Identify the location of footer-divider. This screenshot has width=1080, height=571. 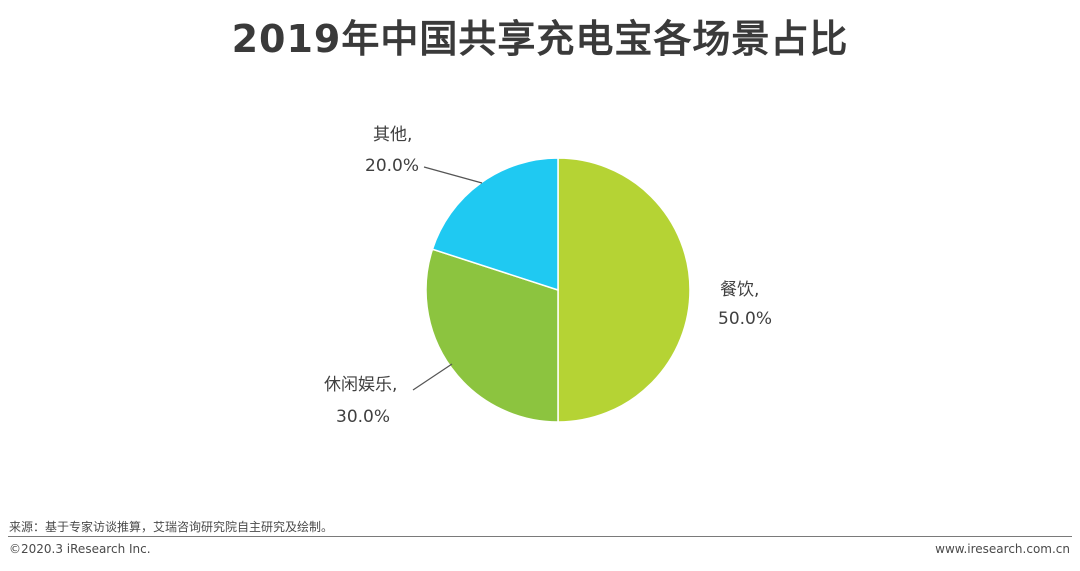
(540, 536).